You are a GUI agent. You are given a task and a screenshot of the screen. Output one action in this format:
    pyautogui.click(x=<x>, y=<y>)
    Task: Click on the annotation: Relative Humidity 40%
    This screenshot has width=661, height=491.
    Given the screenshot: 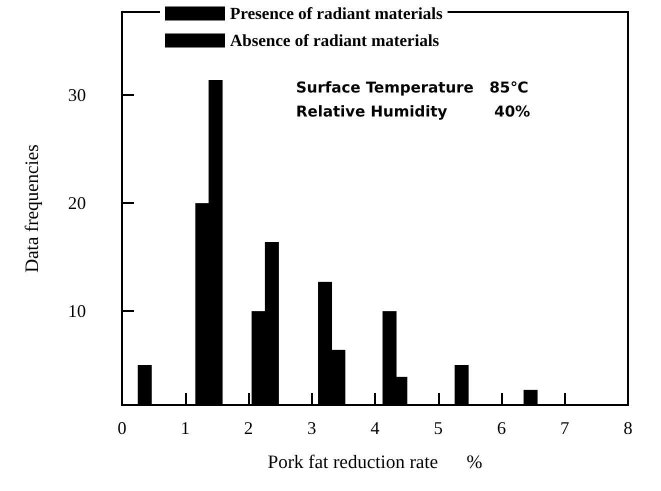 What is the action you would take?
    pyautogui.click(x=413, y=111)
    